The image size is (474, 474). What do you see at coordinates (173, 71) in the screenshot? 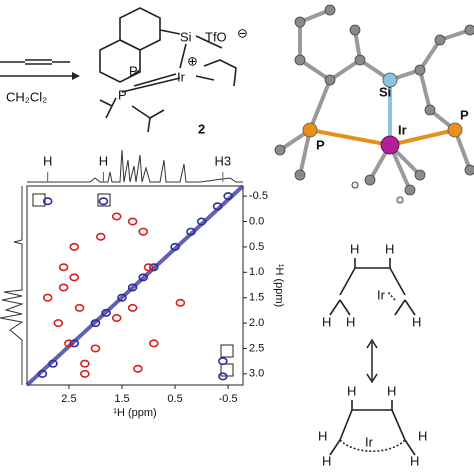
I see `complex-structure: Si TfO ⊖ P Ir ⊕ P 2` at bounding box center [173, 71].